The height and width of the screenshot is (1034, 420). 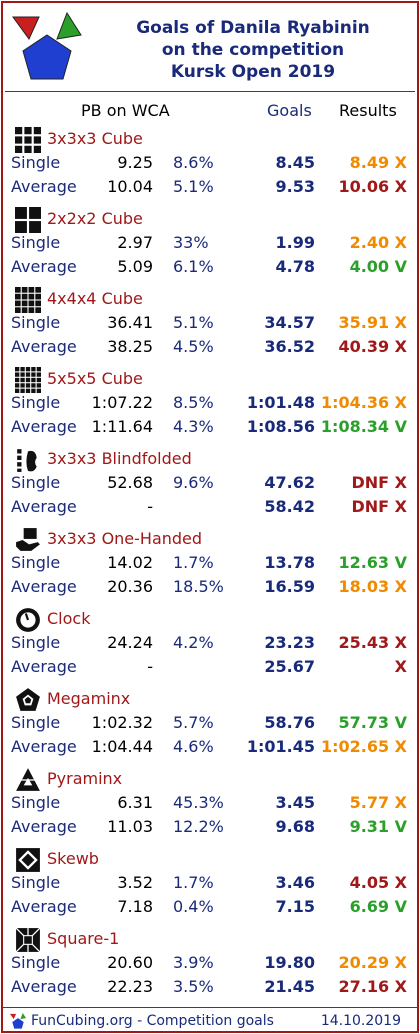 What do you see at coordinates (130, 482) in the screenshot?
I see `pb-value: 52.68` at bounding box center [130, 482].